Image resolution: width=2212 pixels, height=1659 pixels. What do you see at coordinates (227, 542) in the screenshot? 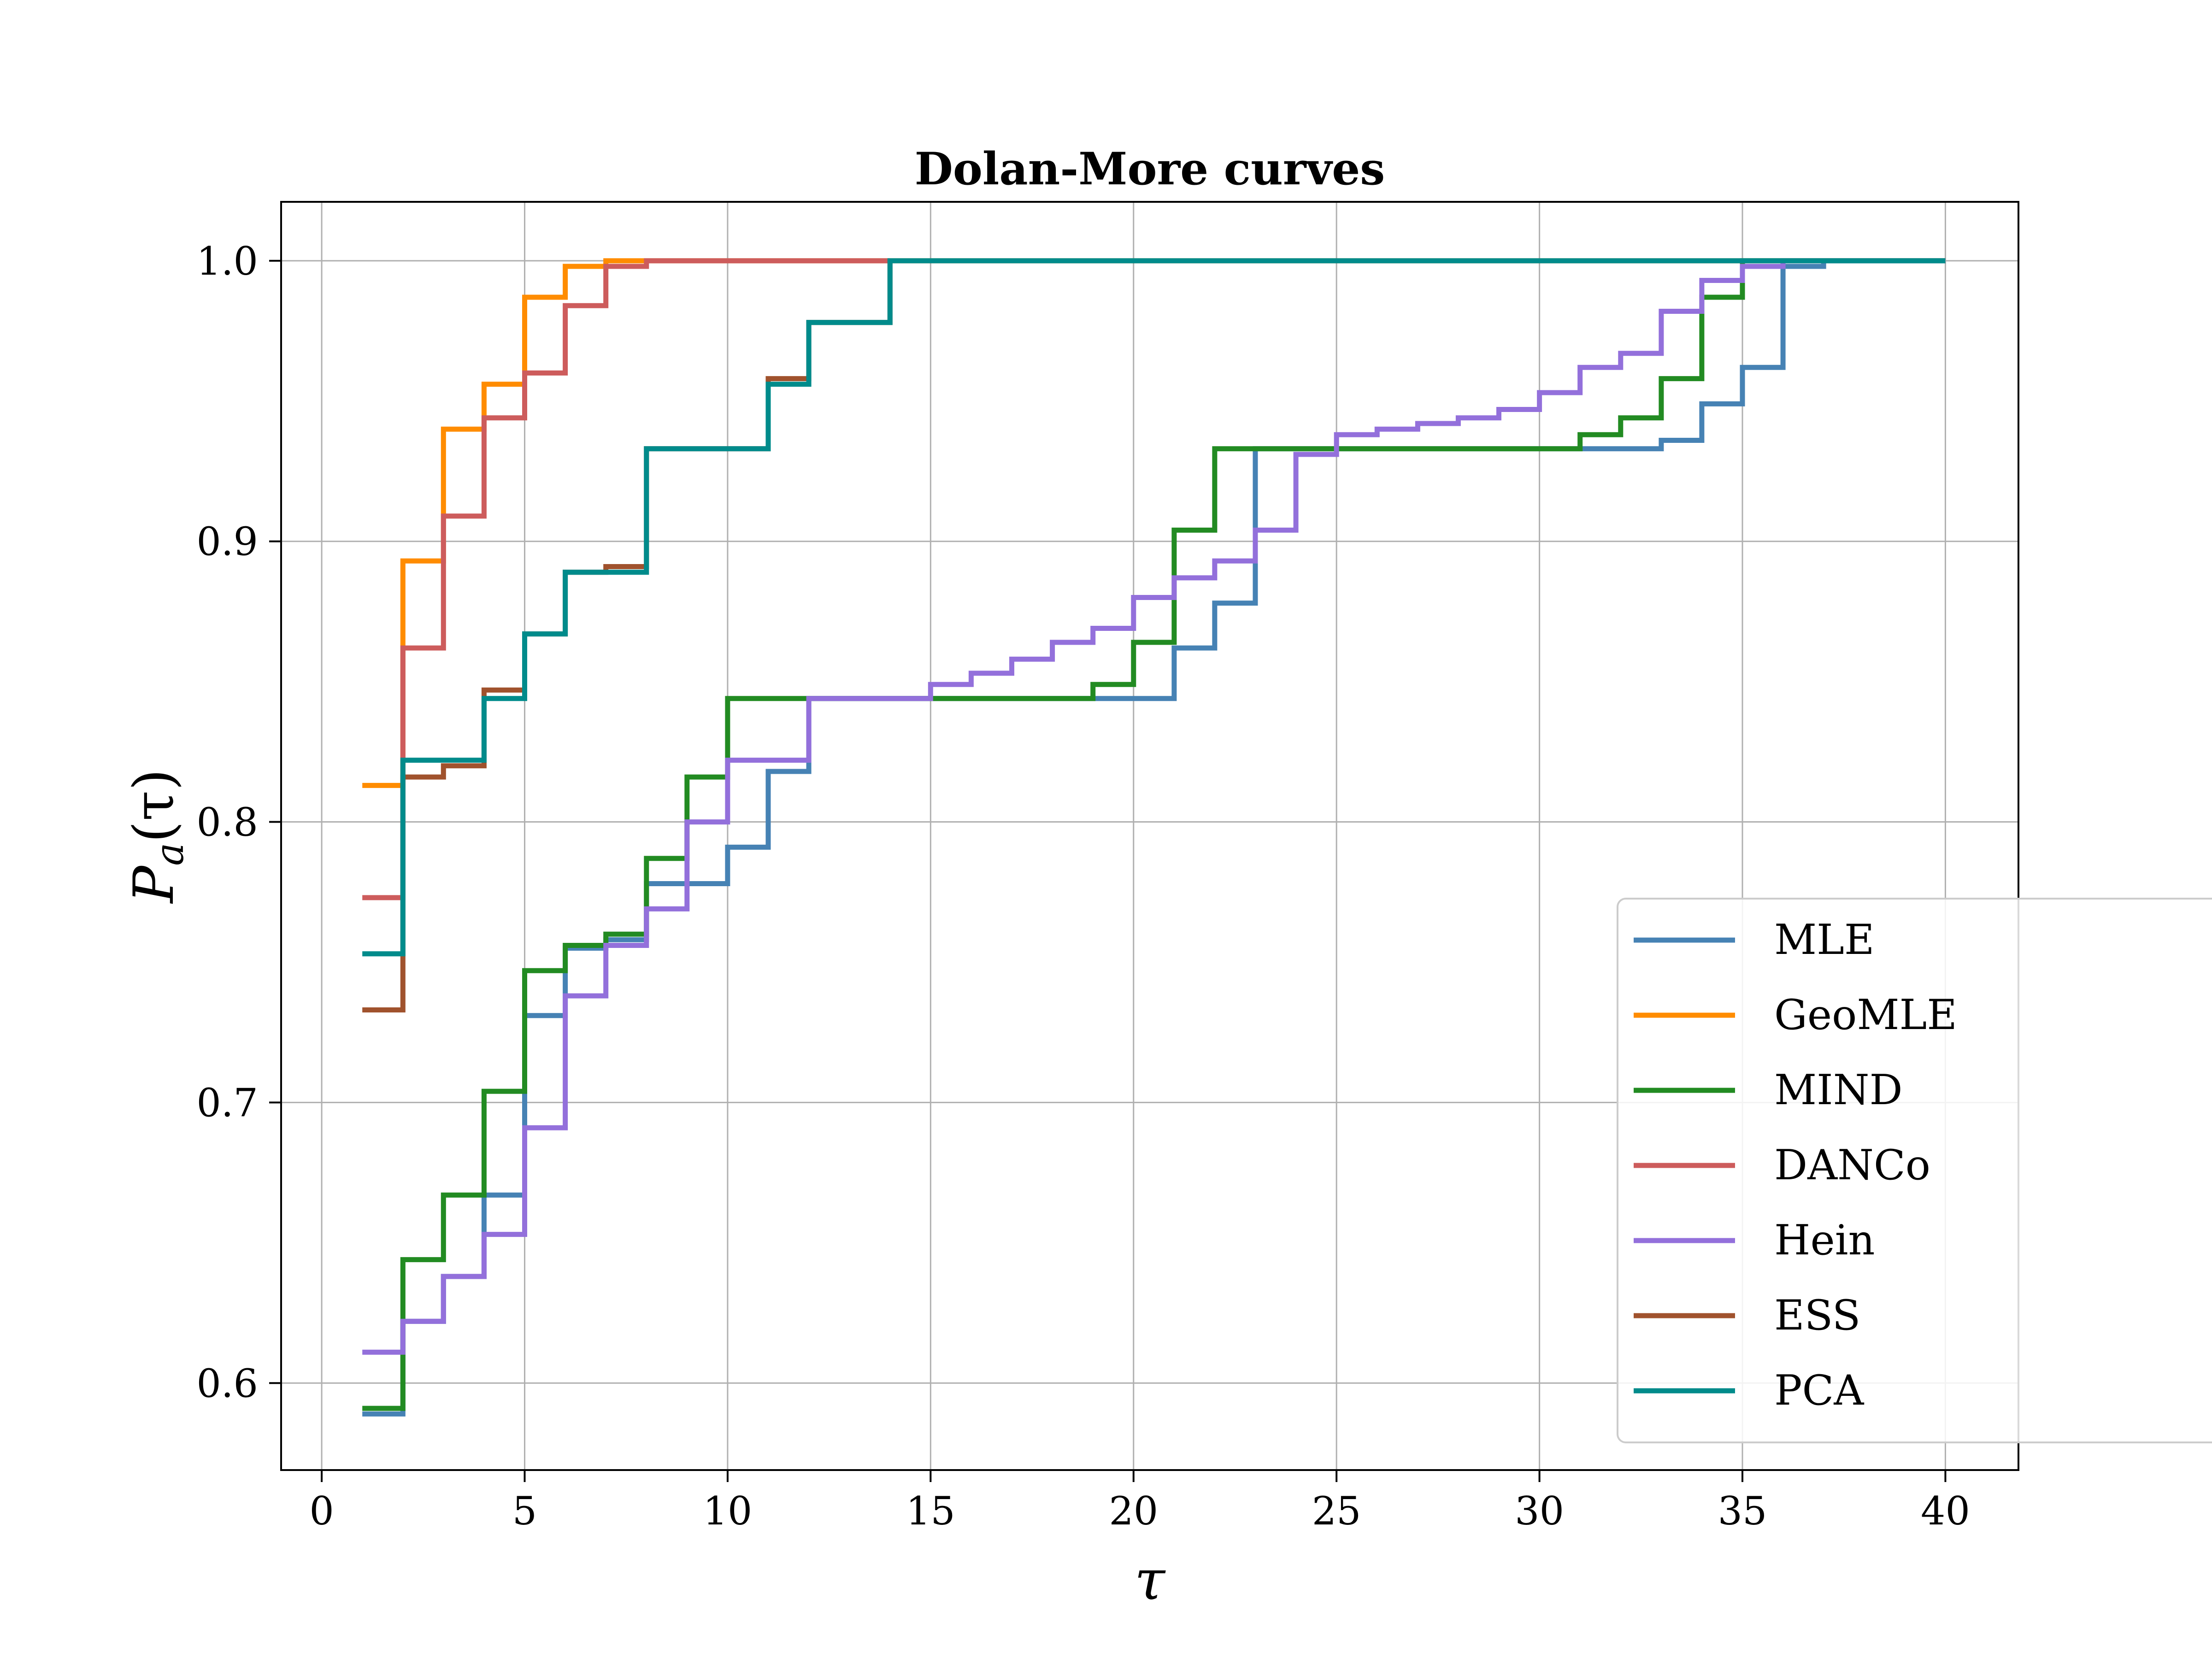
I see `y-tick-label: 0.9` at bounding box center [227, 542].